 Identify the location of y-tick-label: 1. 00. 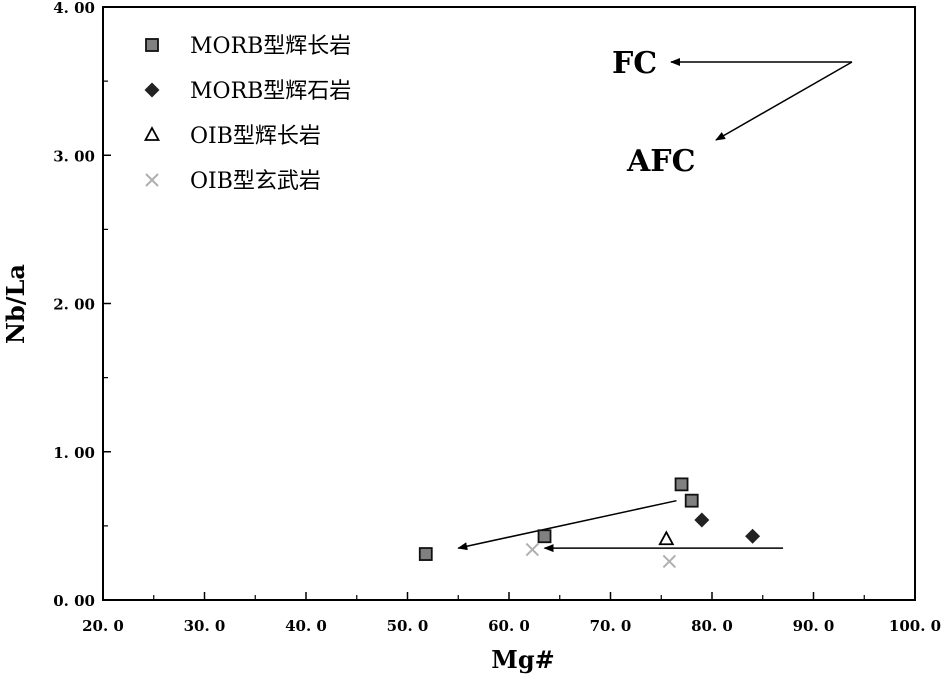
(74, 453).